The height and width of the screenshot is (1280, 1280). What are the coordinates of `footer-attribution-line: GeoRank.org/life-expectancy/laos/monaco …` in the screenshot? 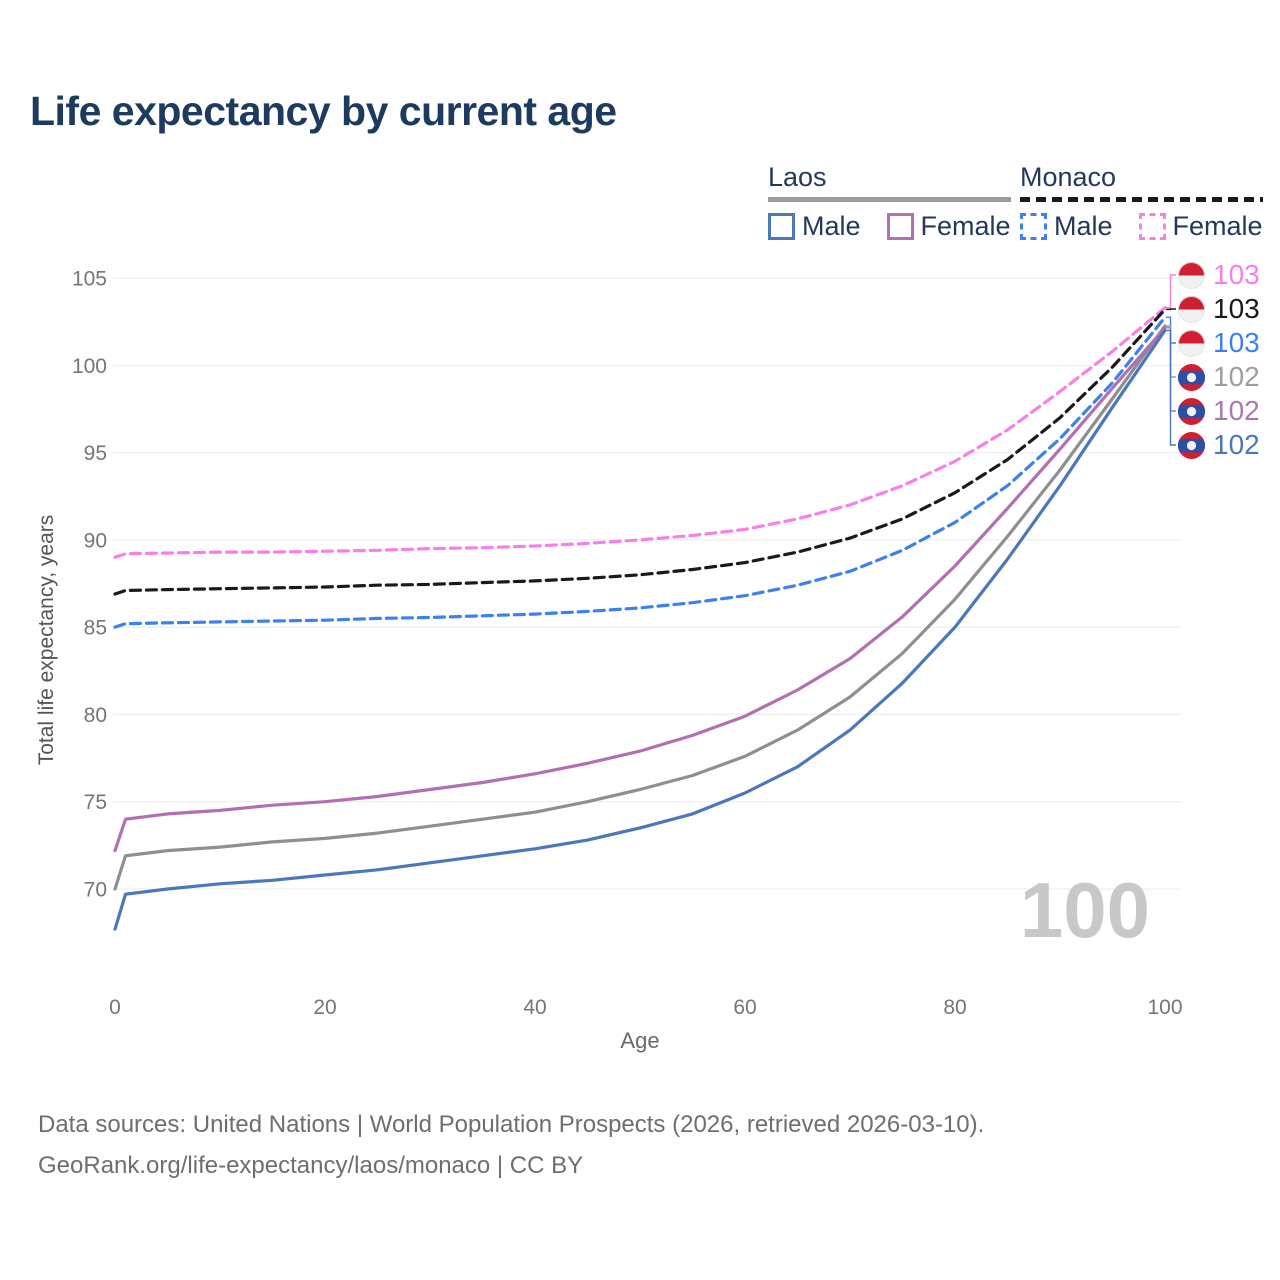 It's located at (311, 1165).